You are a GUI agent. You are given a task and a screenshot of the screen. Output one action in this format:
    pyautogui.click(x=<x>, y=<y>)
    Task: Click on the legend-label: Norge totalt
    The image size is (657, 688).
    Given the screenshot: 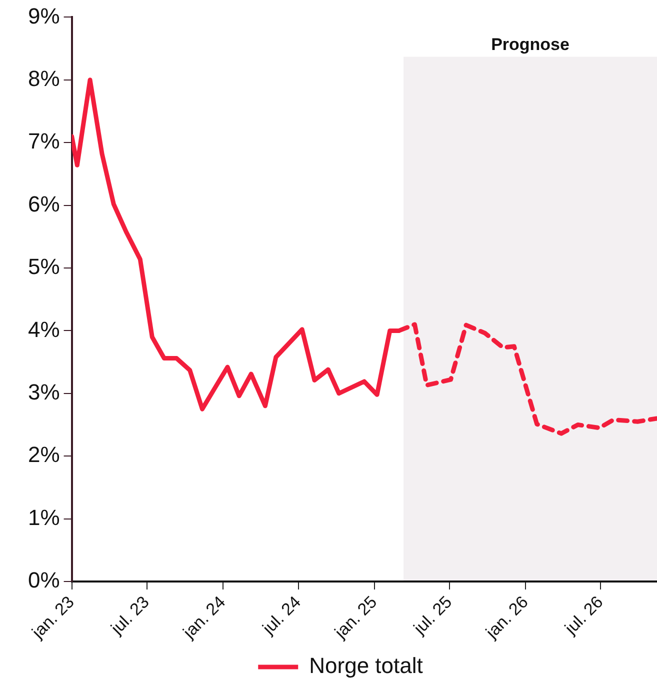 What is the action you would take?
    pyautogui.click(x=366, y=665)
    